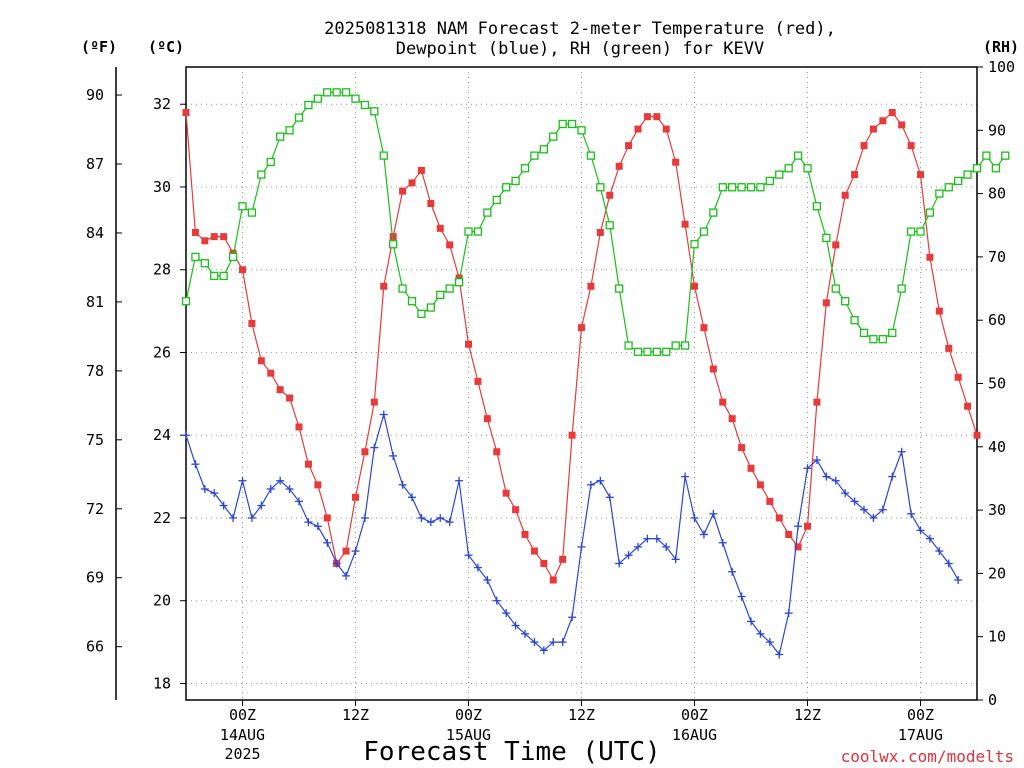 The width and height of the screenshot is (1024, 768). What do you see at coordinates (242, 754) in the screenshot?
I see `x-tick-year-label: 2025` at bounding box center [242, 754].